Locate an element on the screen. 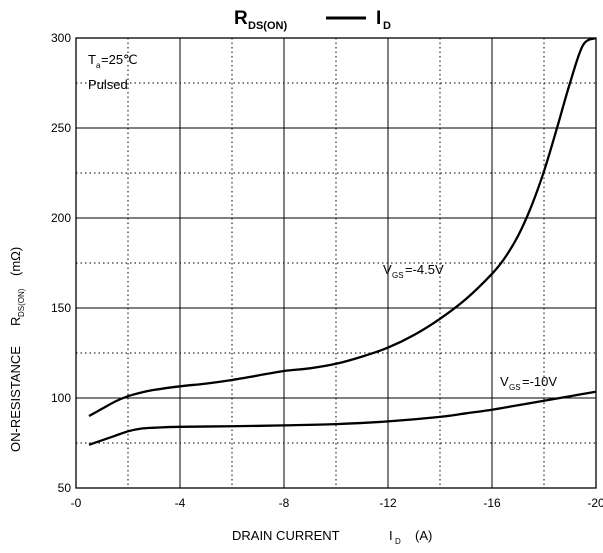  title-id-label: I is located at coordinates (378, 18).